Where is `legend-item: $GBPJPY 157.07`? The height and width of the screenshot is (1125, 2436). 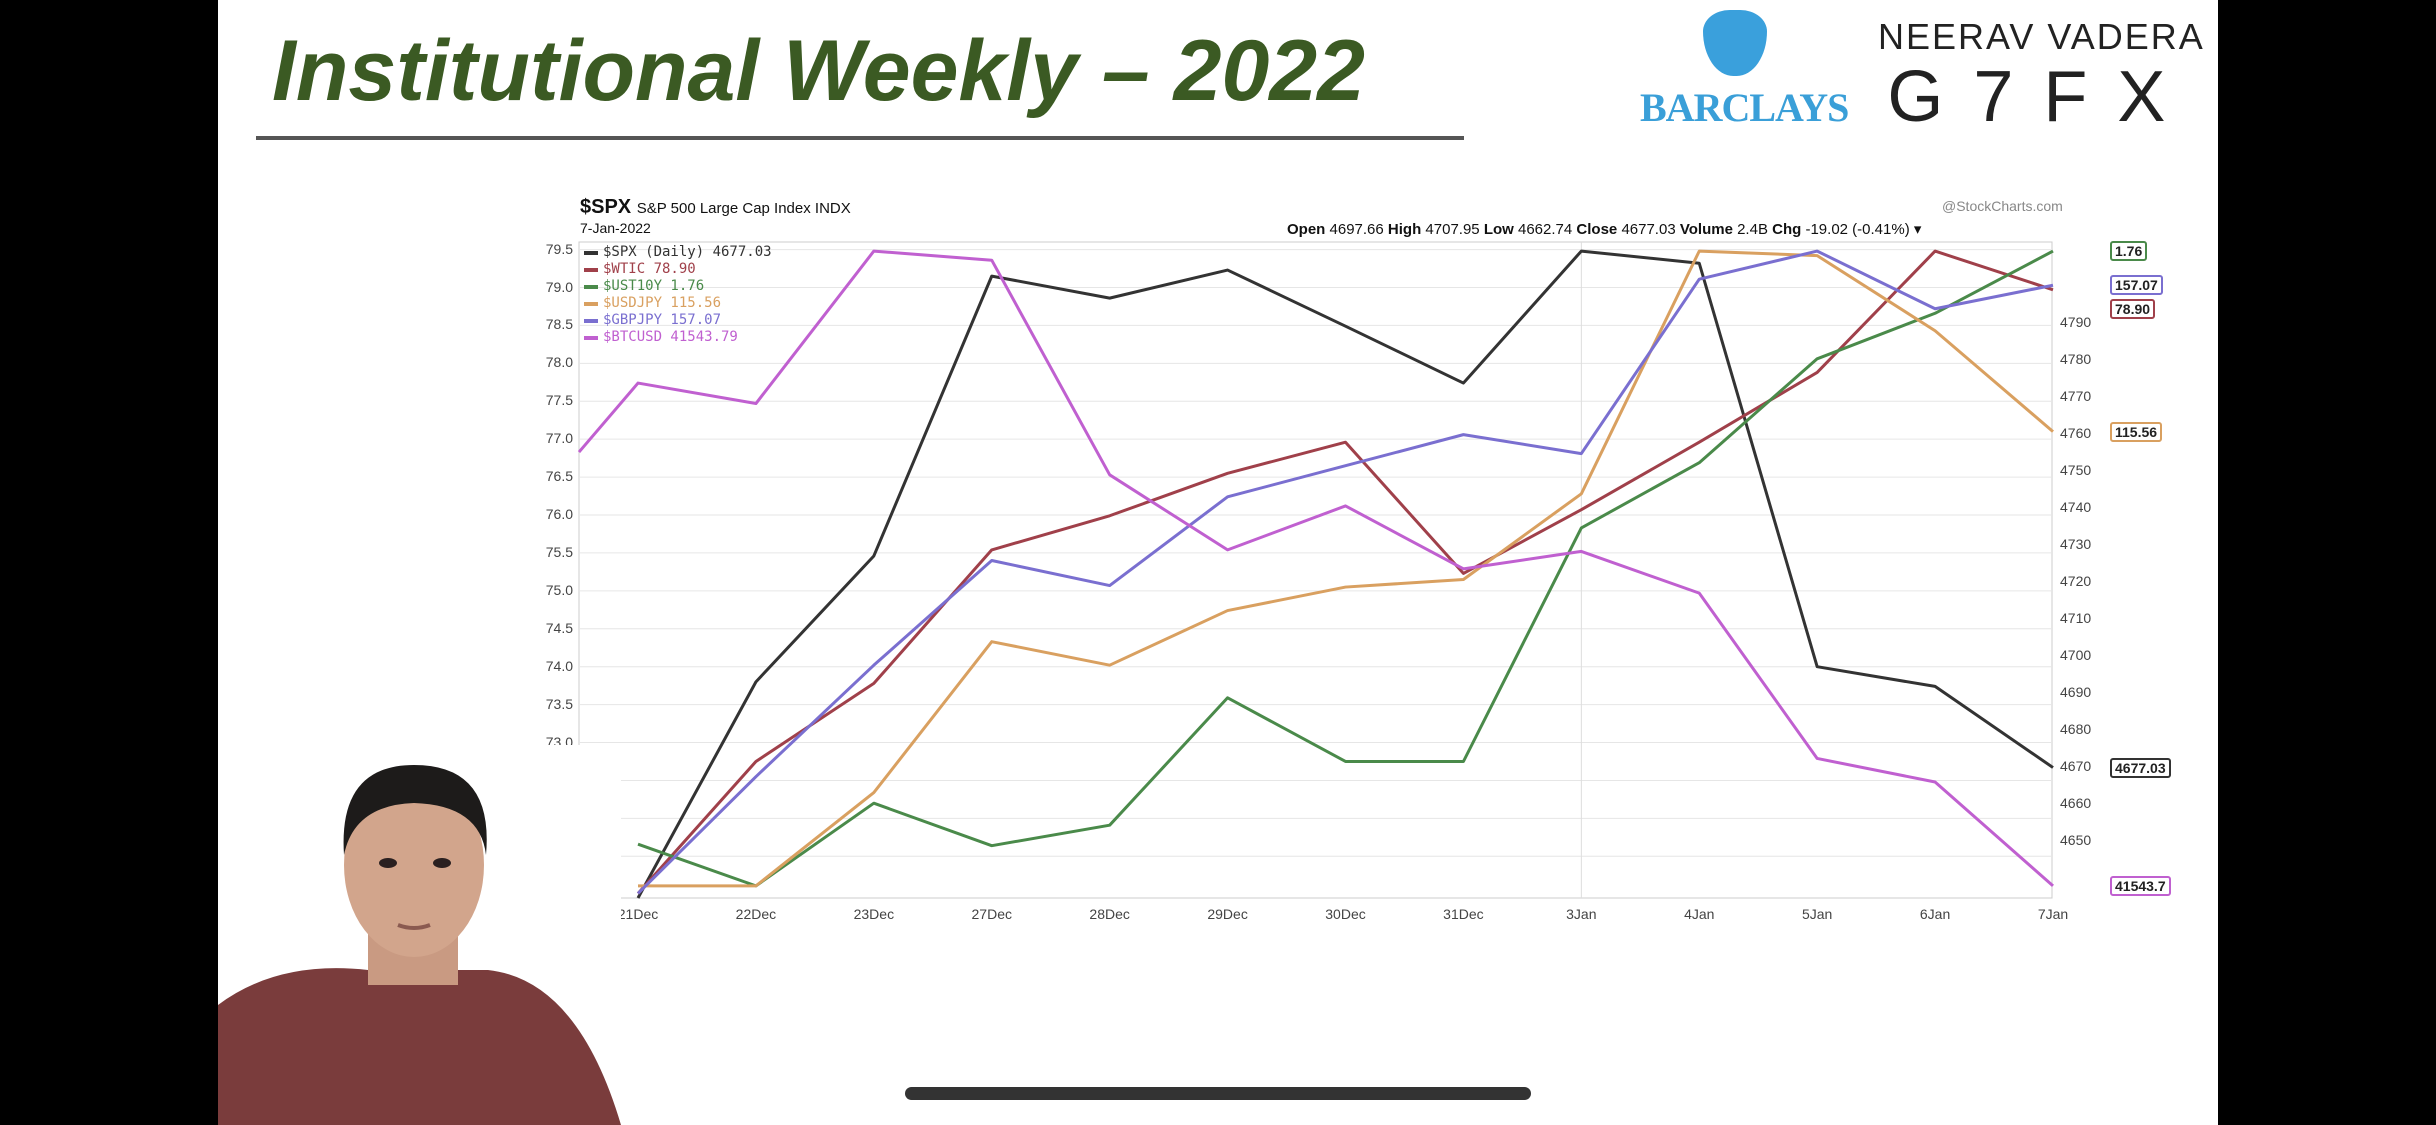 legend-item: $GBPJPY 157.07 is located at coordinates (678, 320).